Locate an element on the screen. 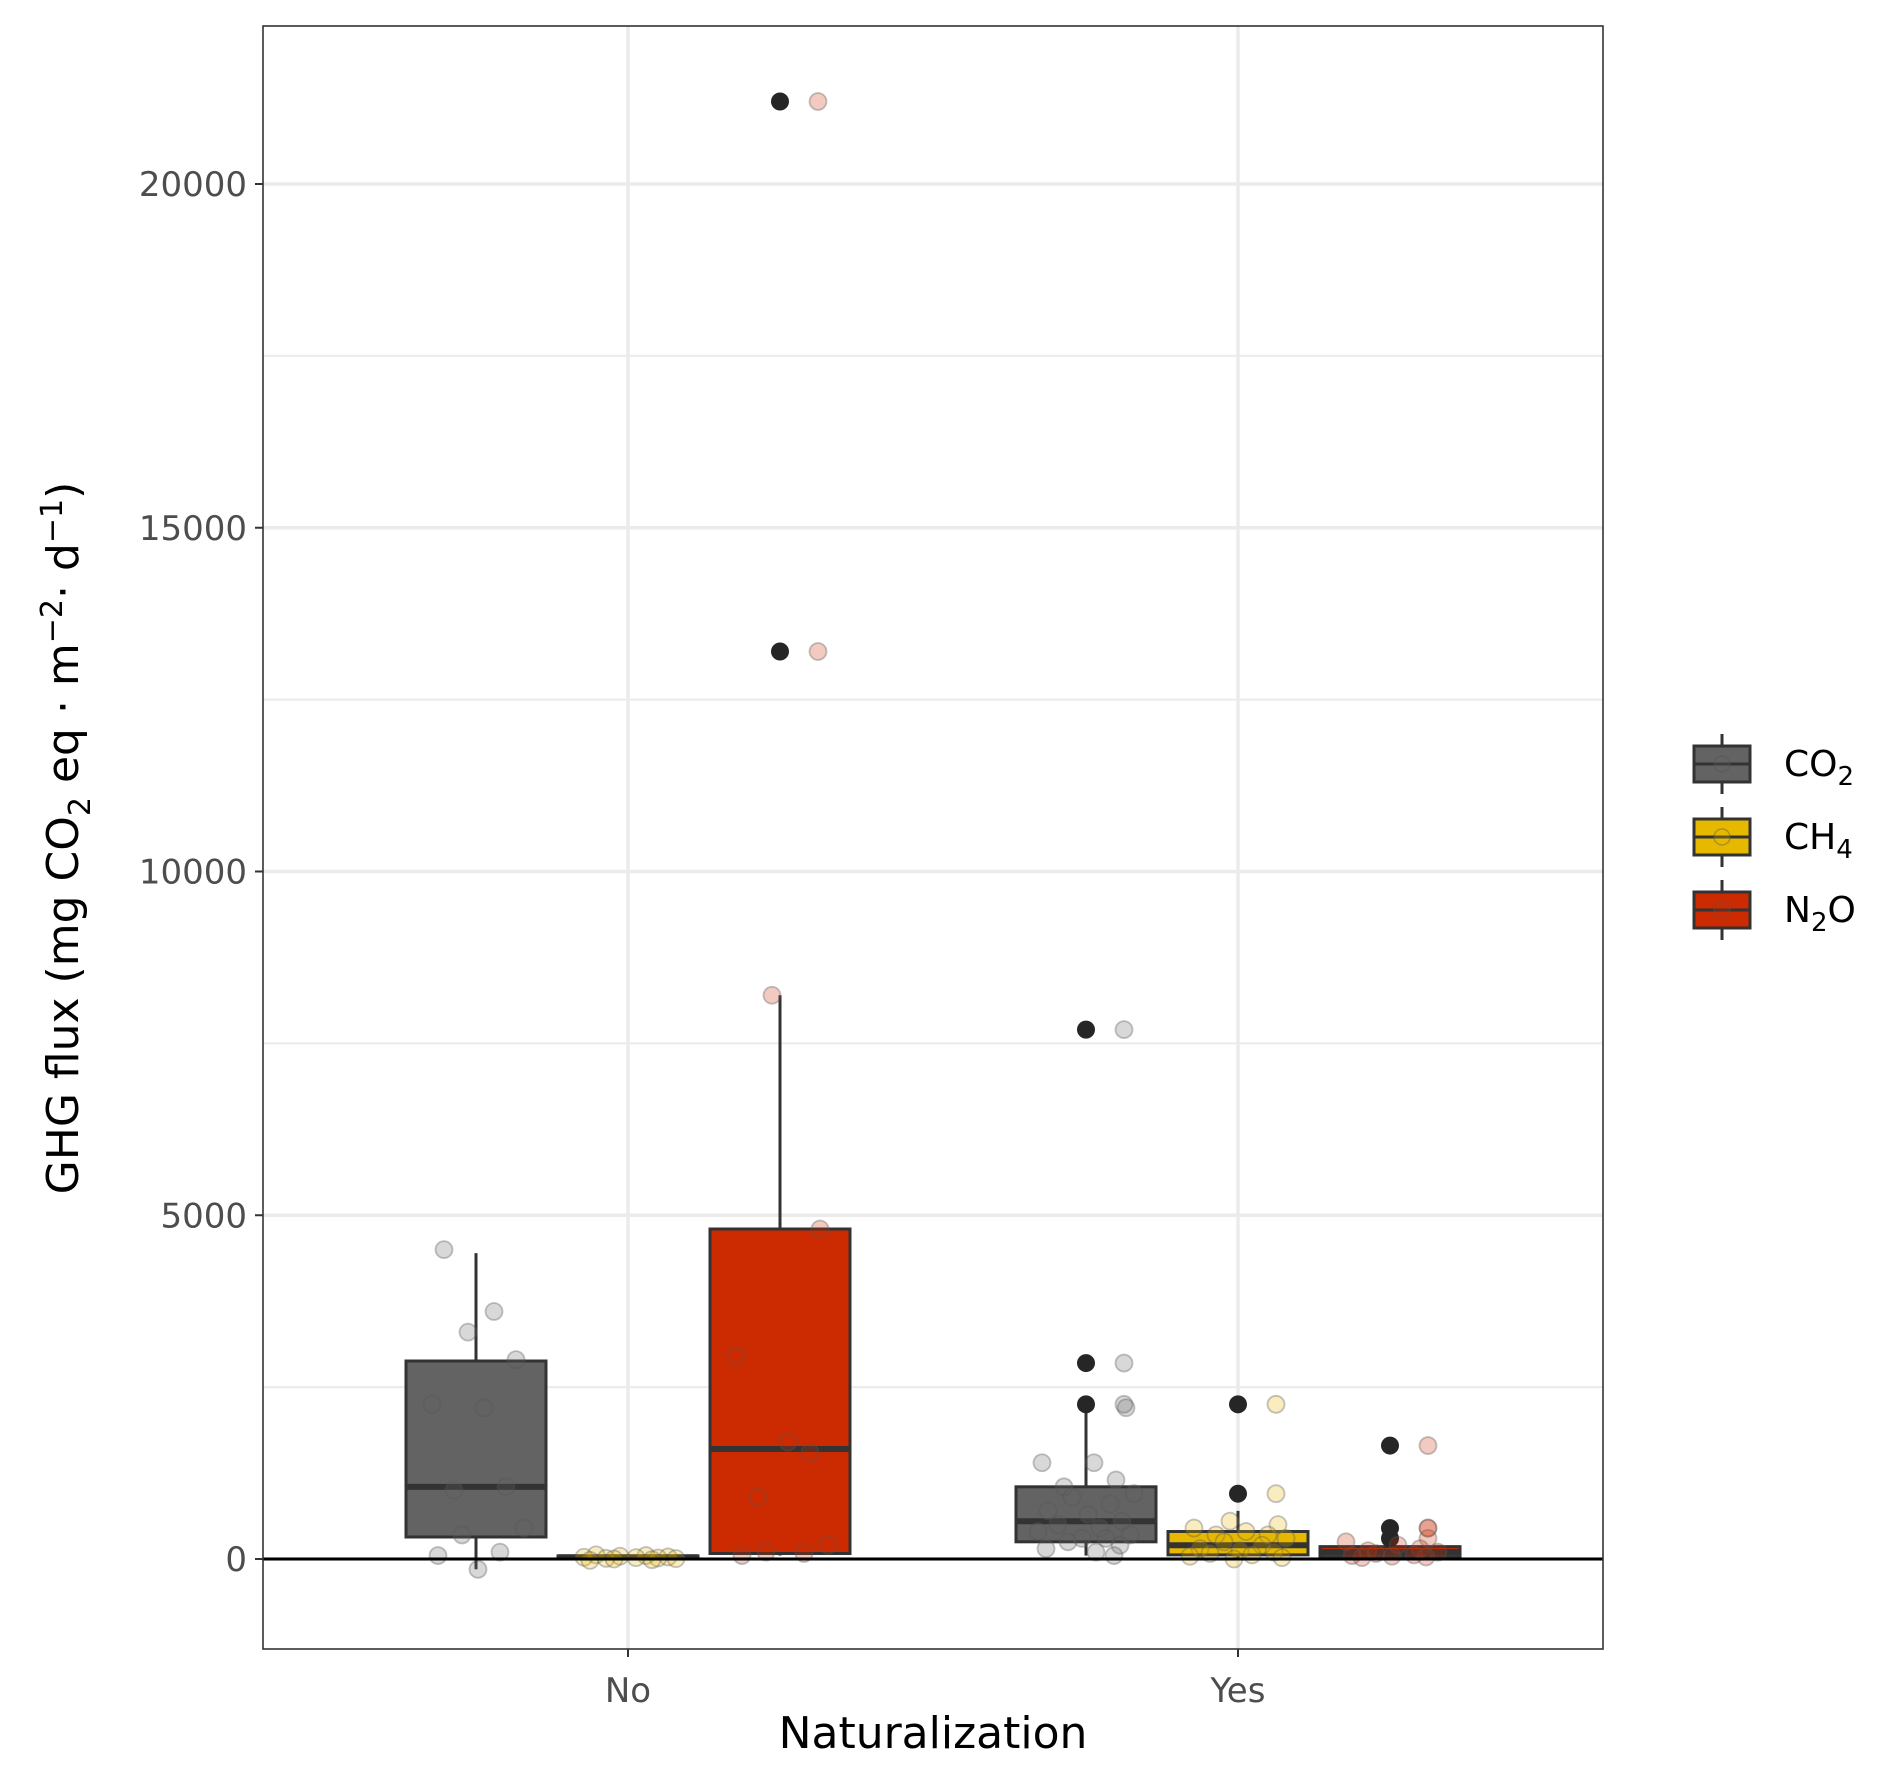  box-CO2-Yes is located at coordinates (1086, 1288).